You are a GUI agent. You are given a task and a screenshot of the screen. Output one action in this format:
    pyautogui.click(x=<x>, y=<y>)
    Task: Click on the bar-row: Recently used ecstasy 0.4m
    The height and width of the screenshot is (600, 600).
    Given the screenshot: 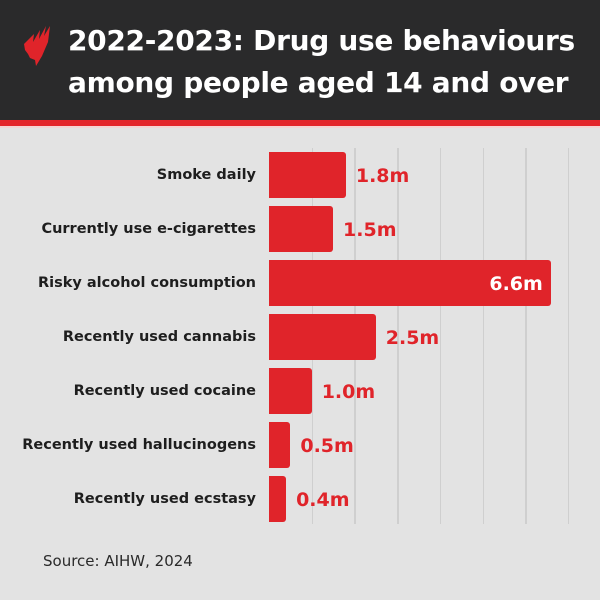 What is the action you would take?
    pyautogui.click(x=300, y=499)
    